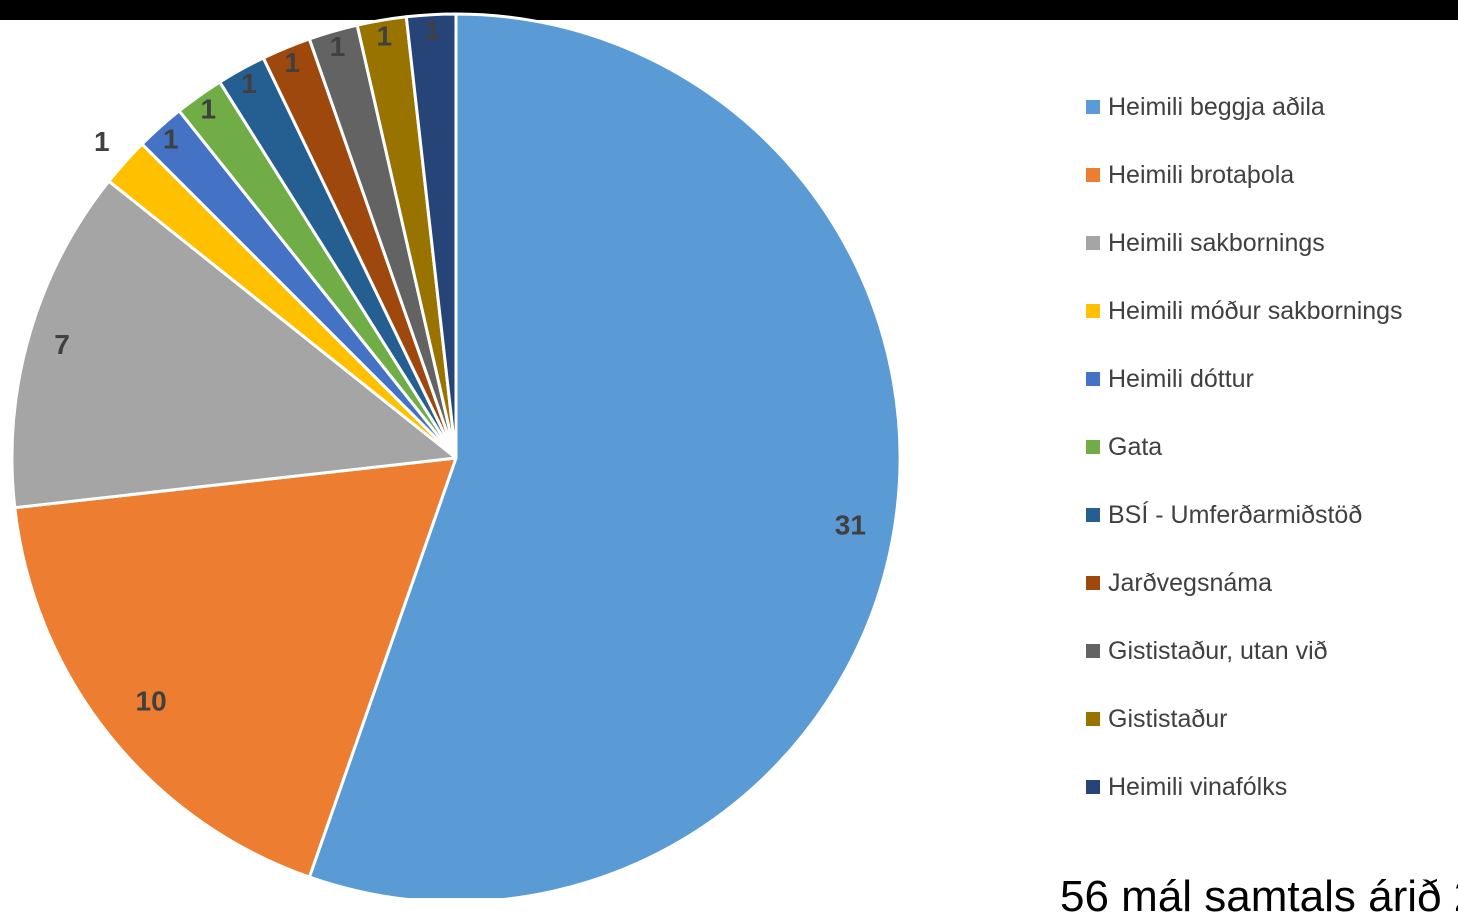  What do you see at coordinates (1201, 175) in the screenshot?
I see `legend-label: Heimili brotaþola` at bounding box center [1201, 175].